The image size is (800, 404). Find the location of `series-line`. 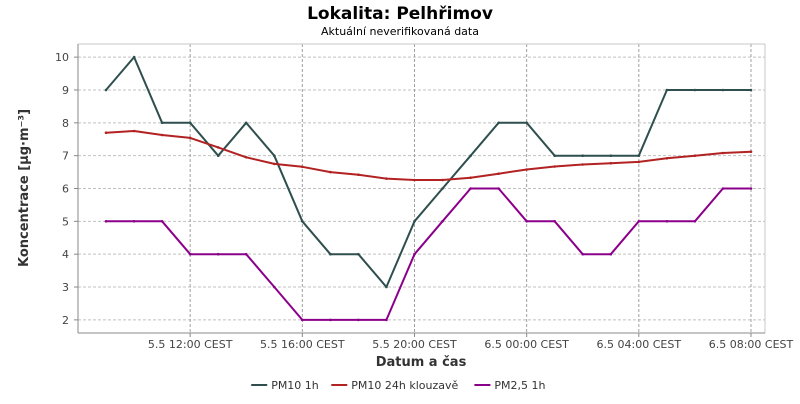

series-line is located at coordinates (428, 155).